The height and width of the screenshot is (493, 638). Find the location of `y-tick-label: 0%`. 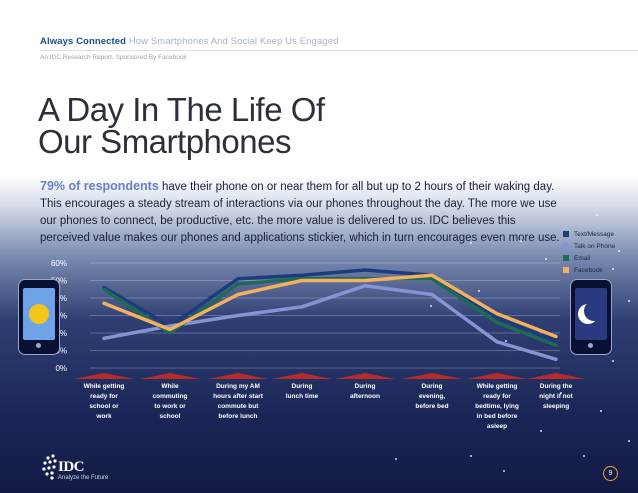

y-tick-label: 0% is located at coordinates (61, 368).